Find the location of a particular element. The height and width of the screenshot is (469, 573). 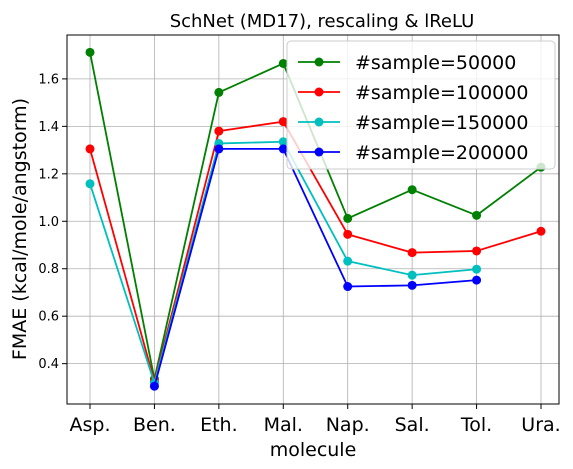

y-tick-label: 0.4 is located at coordinates (48, 364).